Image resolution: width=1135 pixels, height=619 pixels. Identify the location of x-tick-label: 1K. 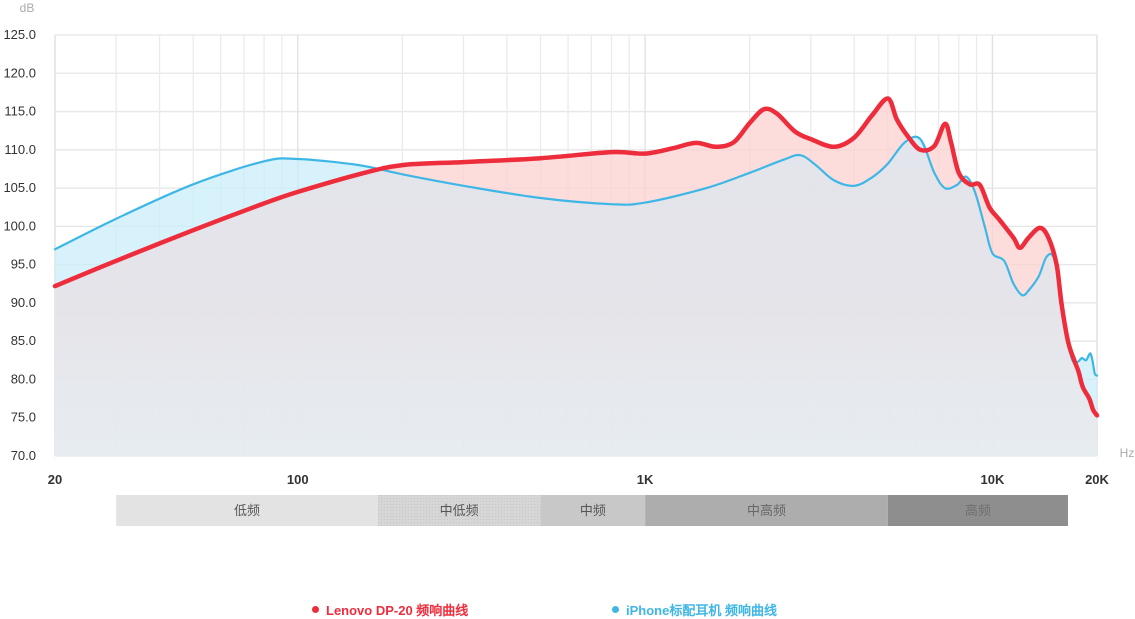
(645, 479).